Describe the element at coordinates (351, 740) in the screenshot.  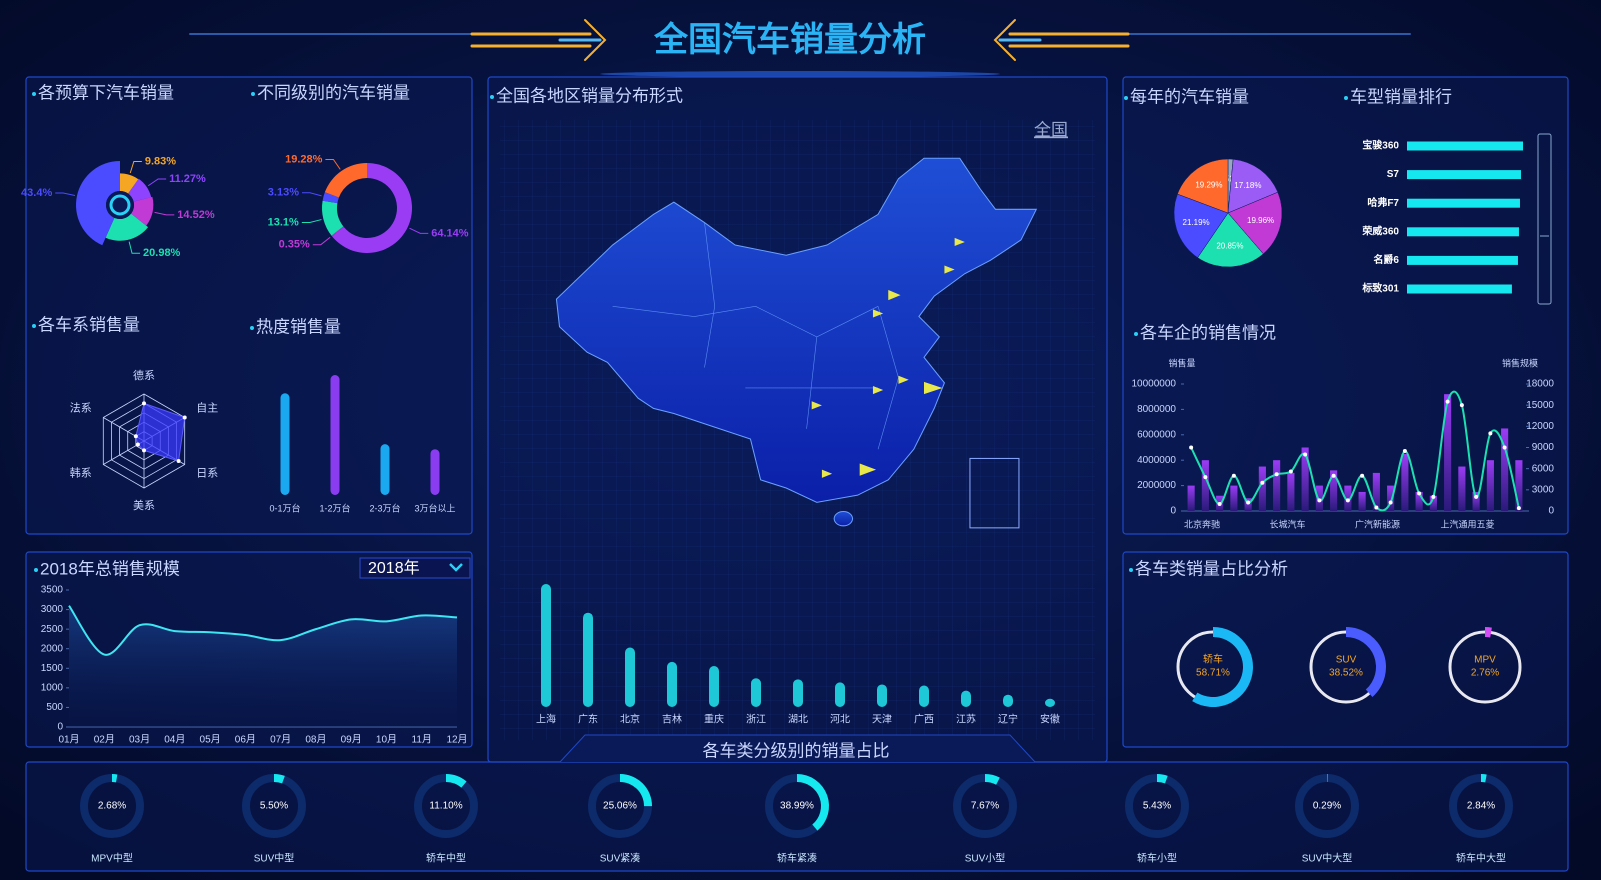
I see `x-tick-label: 09月` at that location.